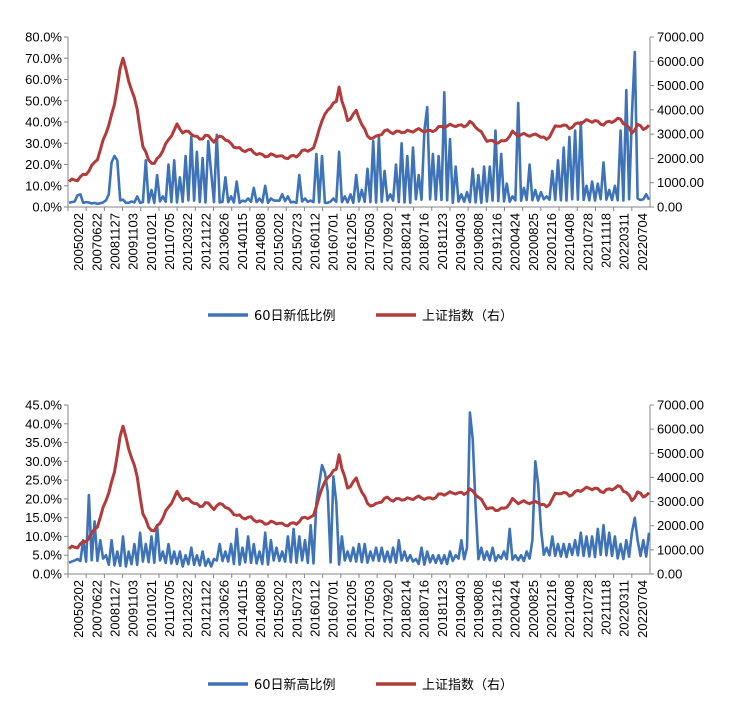  I want to click on left-y-tick-label: 60.0%, so click(43, 79).